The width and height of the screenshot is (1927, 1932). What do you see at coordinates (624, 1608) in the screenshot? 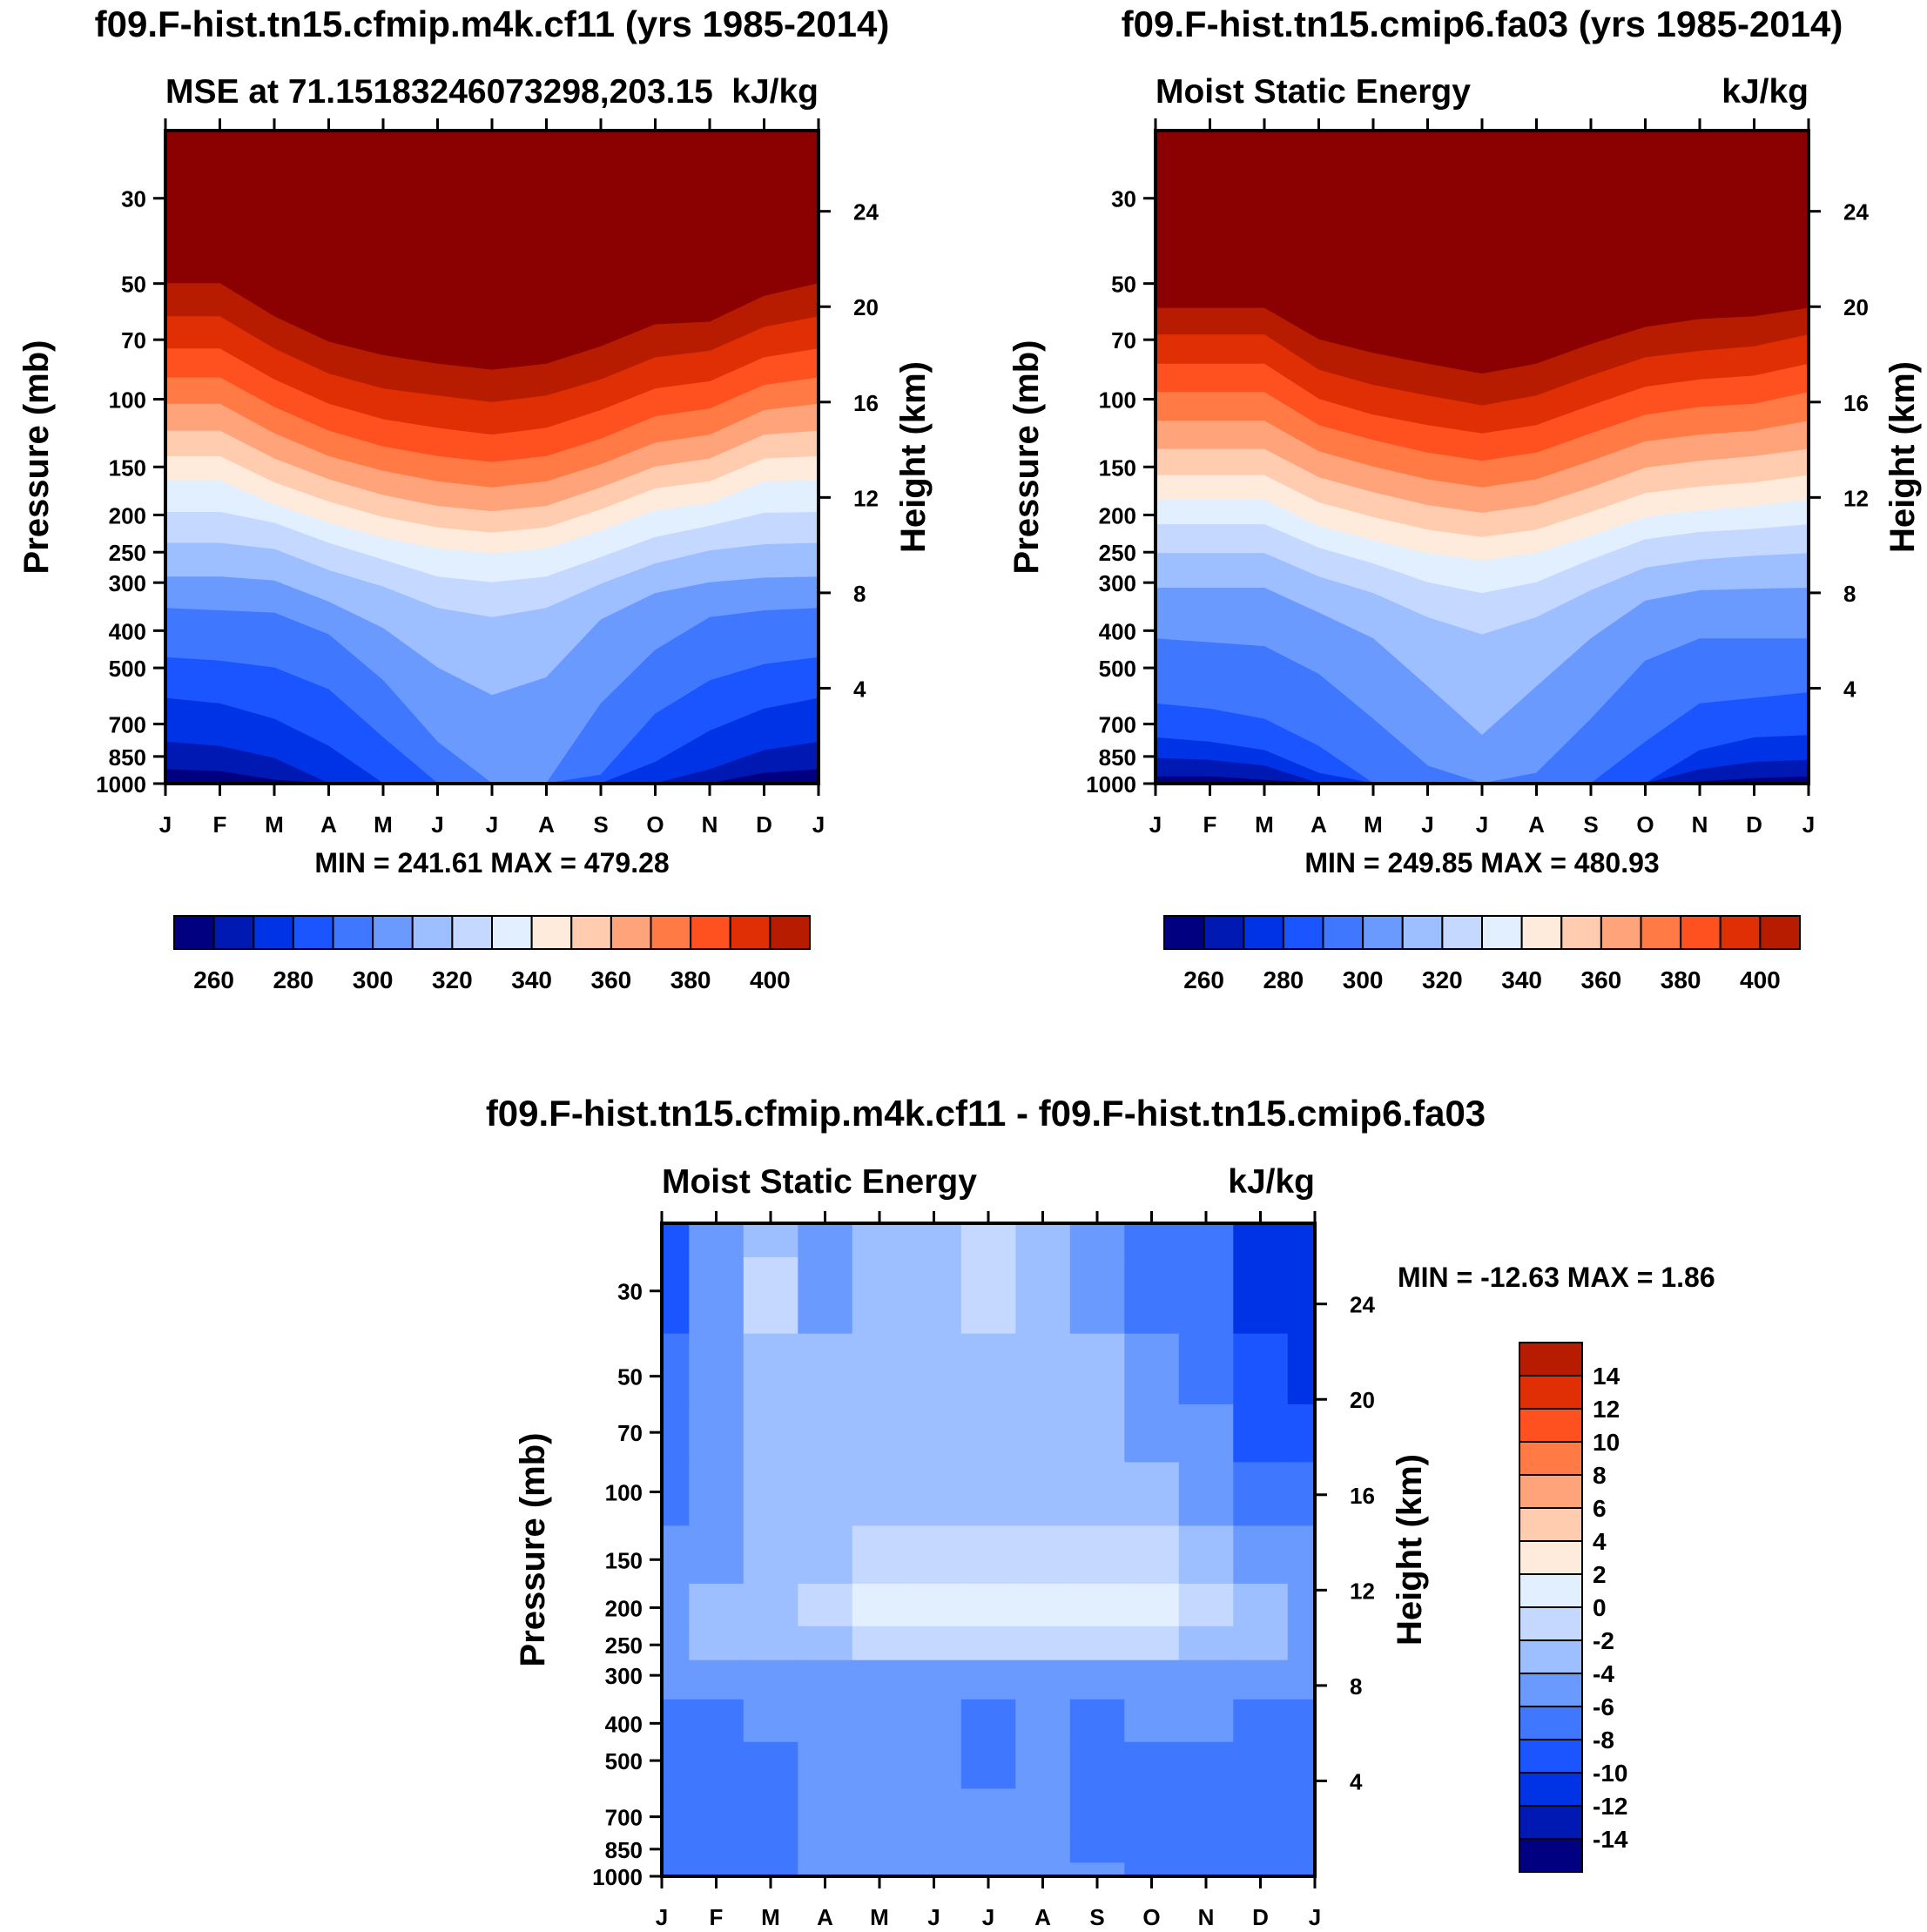
I see `y-tick-label: 200` at bounding box center [624, 1608].